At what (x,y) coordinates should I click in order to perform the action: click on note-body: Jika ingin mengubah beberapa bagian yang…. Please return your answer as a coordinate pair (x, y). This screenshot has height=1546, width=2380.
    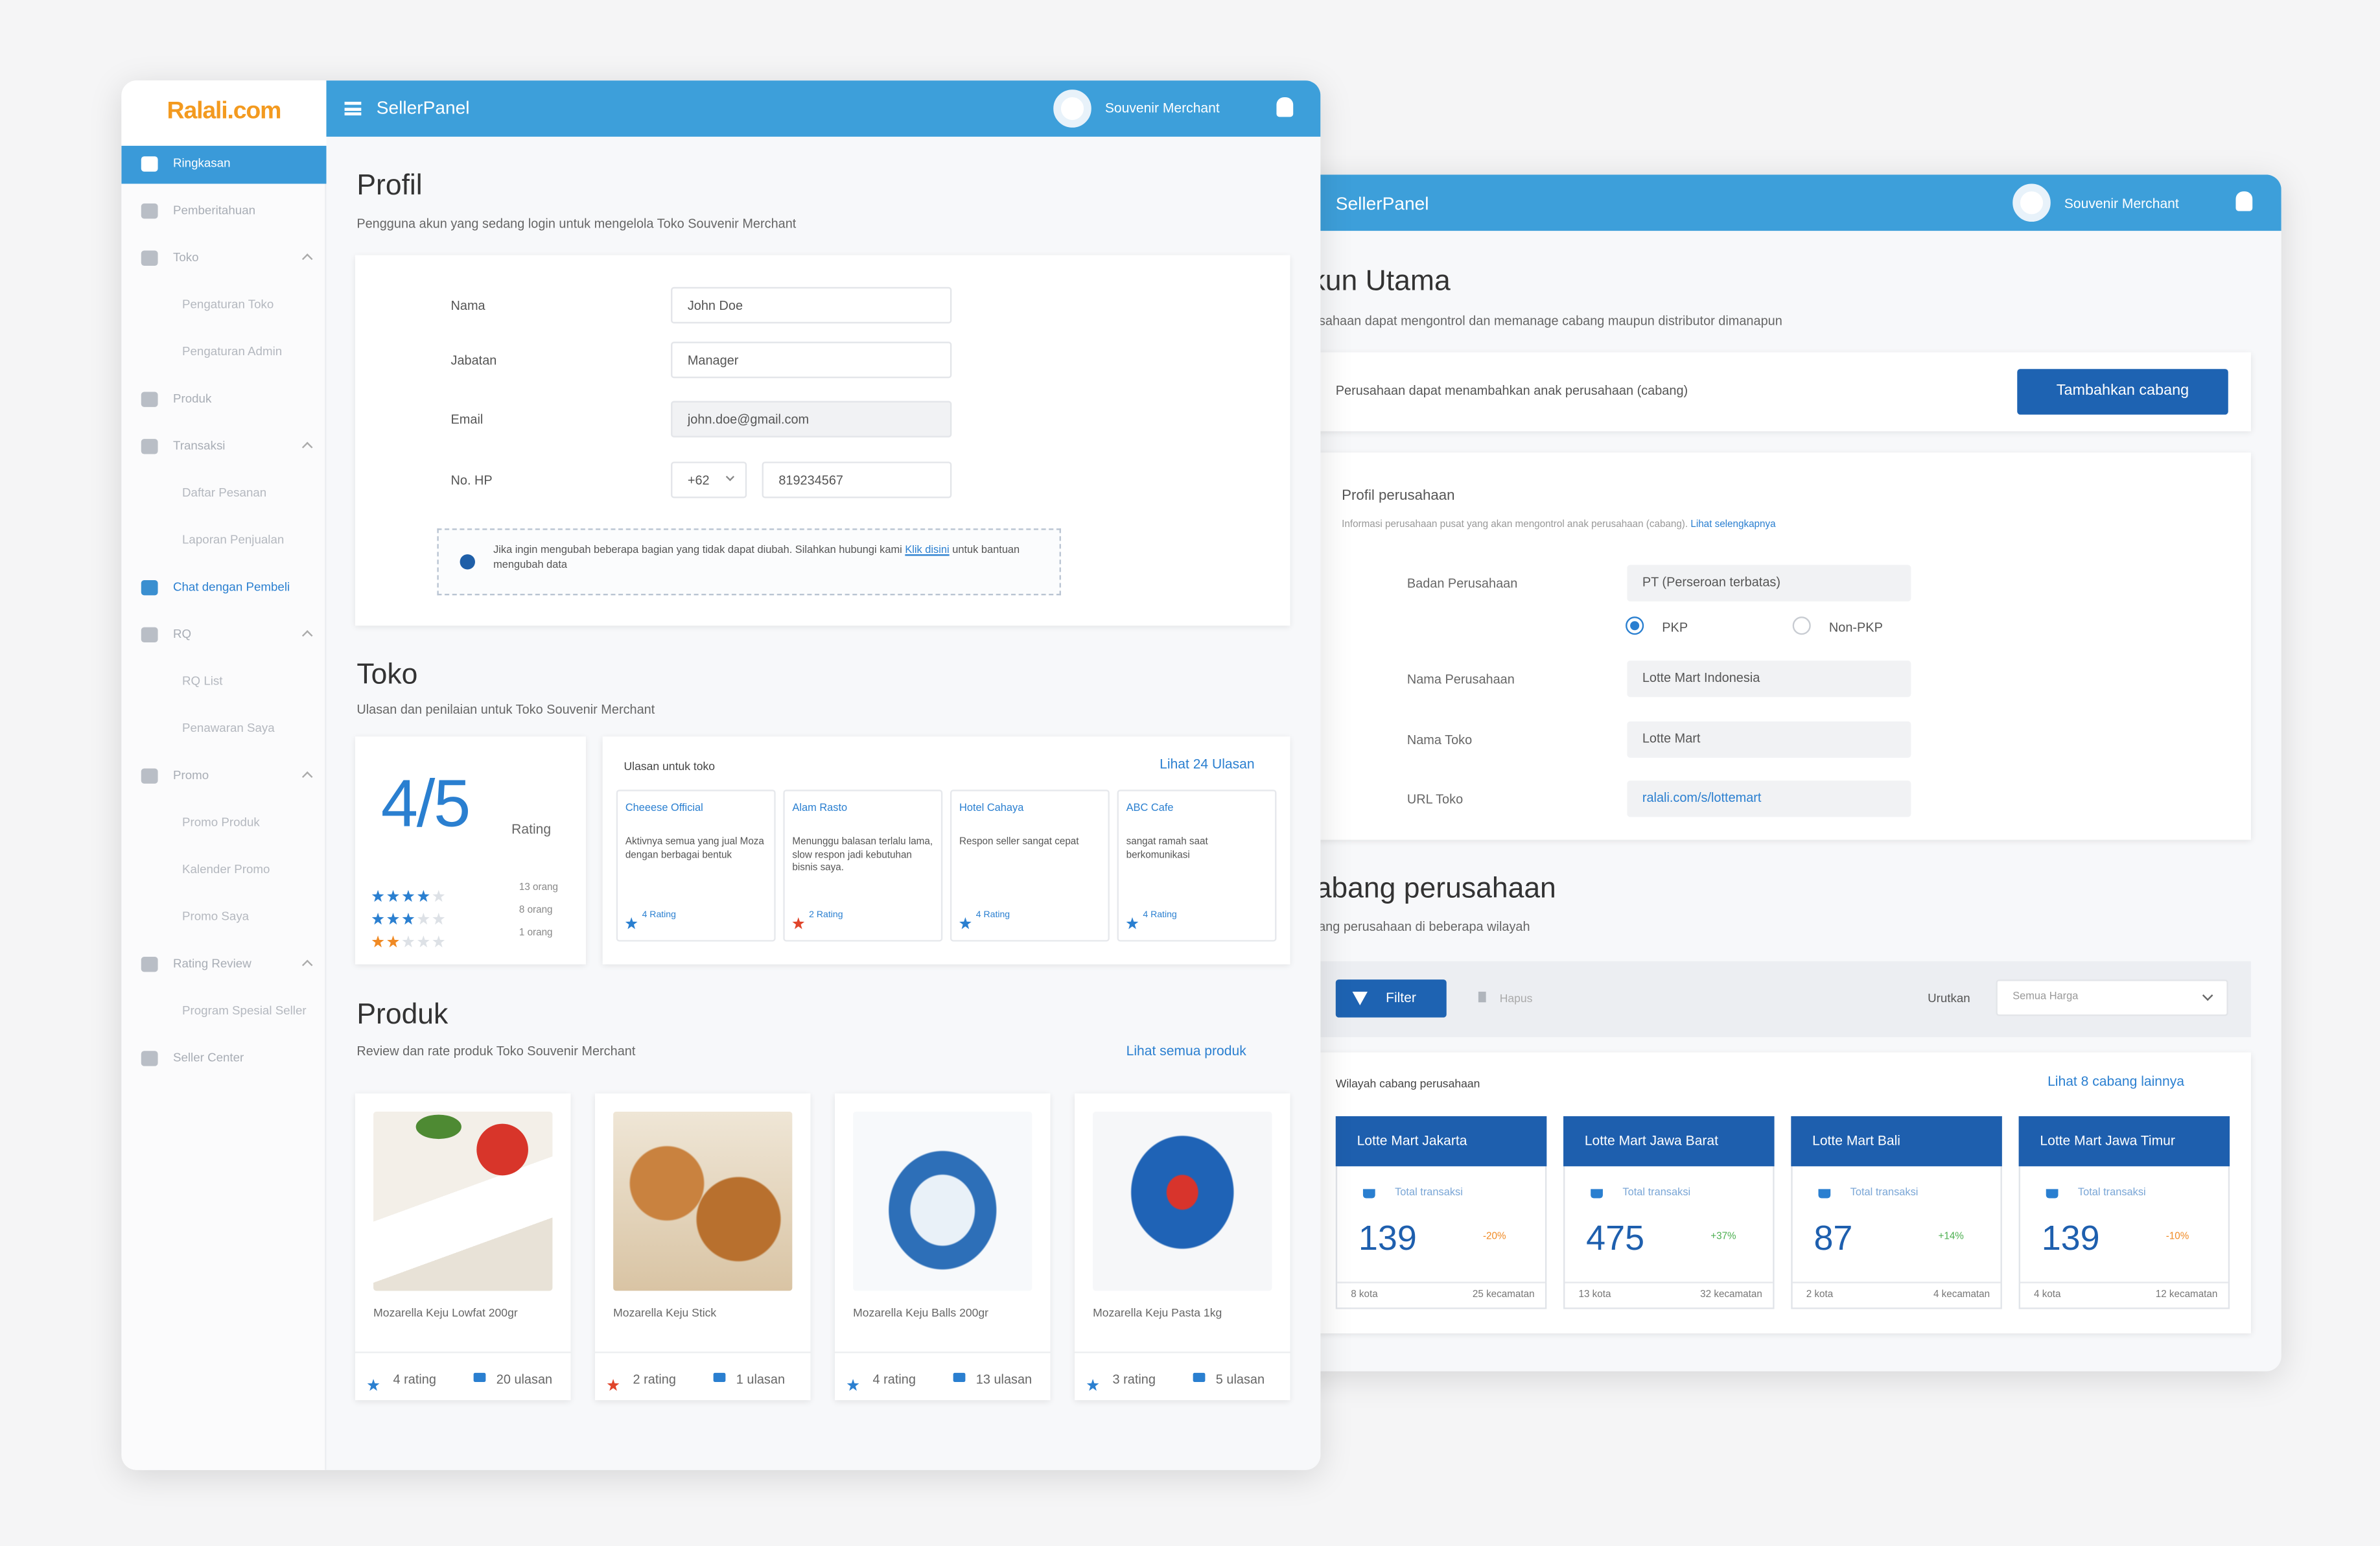
    Looking at the image, I should click on (697, 550).